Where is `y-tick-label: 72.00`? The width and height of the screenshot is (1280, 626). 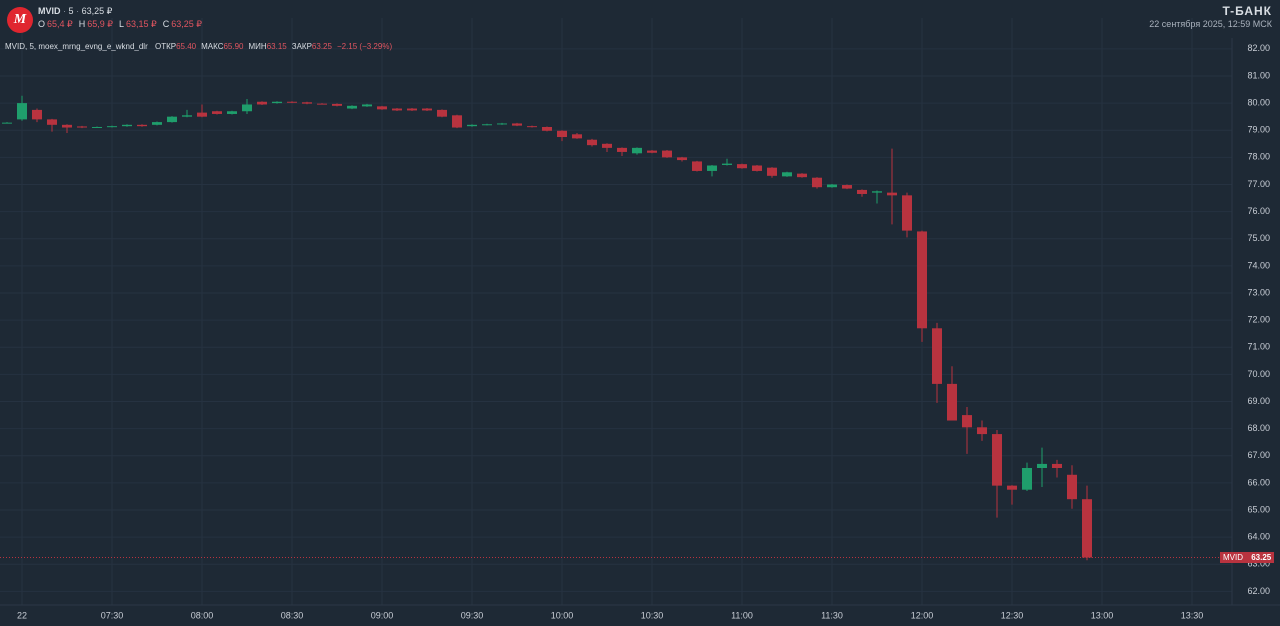 y-tick-label: 72.00 is located at coordinates (1258, 320).